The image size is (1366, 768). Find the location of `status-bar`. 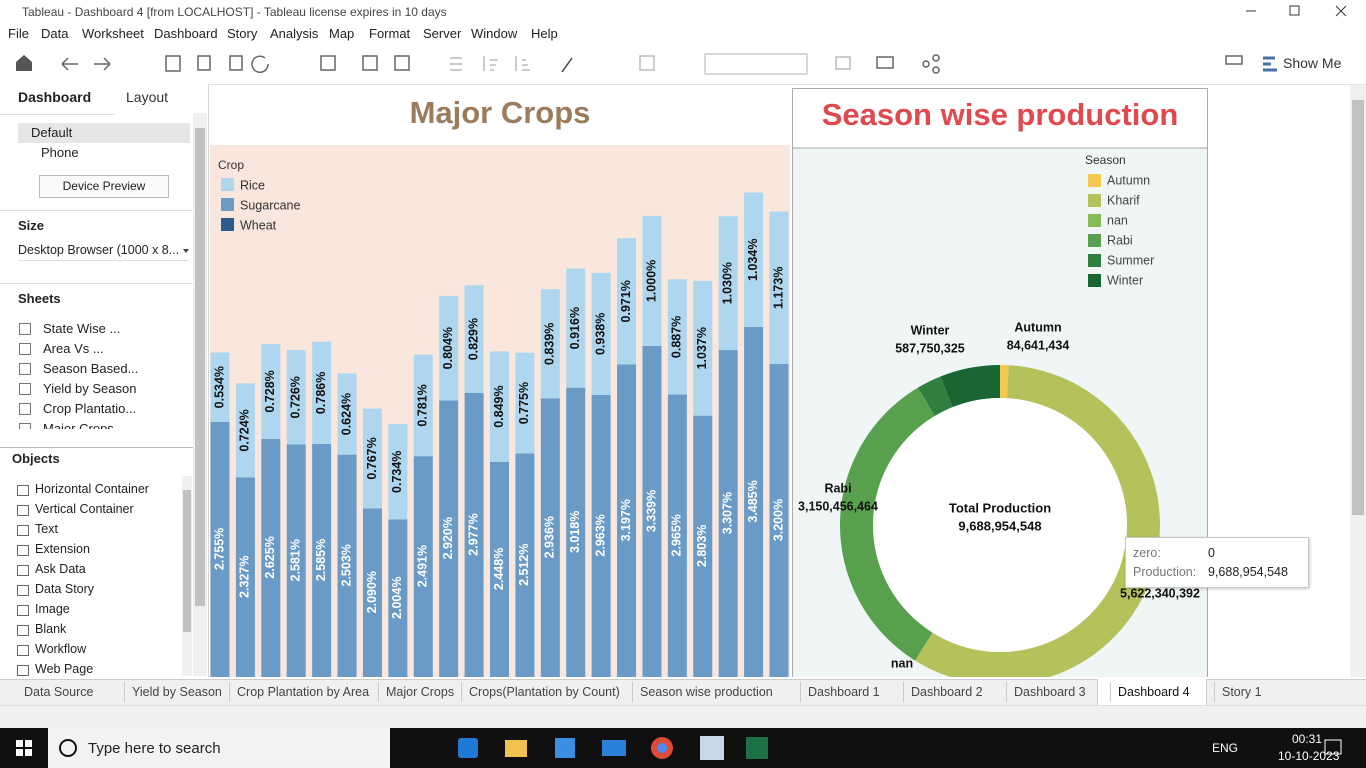

status-bar is located at coordinates (683, 717).